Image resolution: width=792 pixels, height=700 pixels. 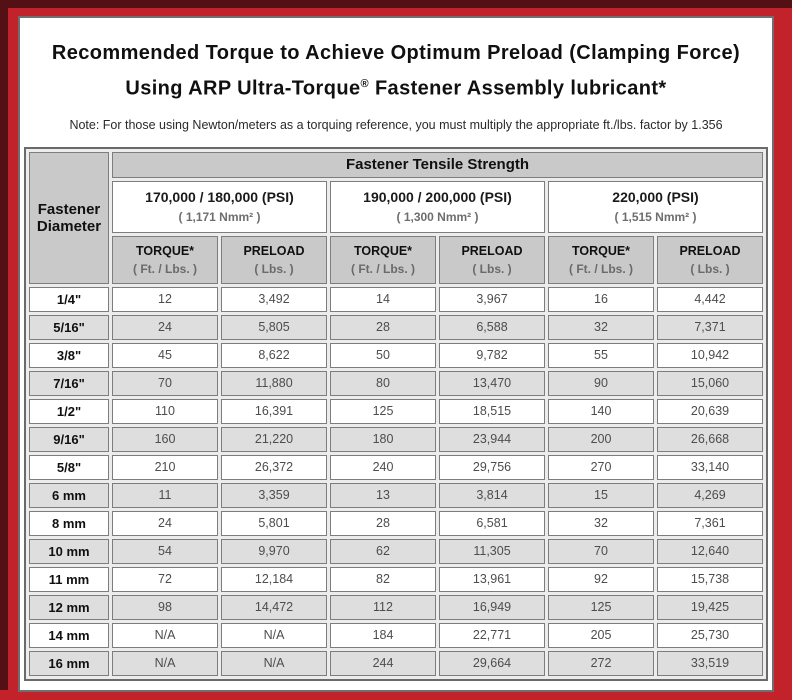 I want to click on torque-value-cell: 72, so click(x=165, y=579).